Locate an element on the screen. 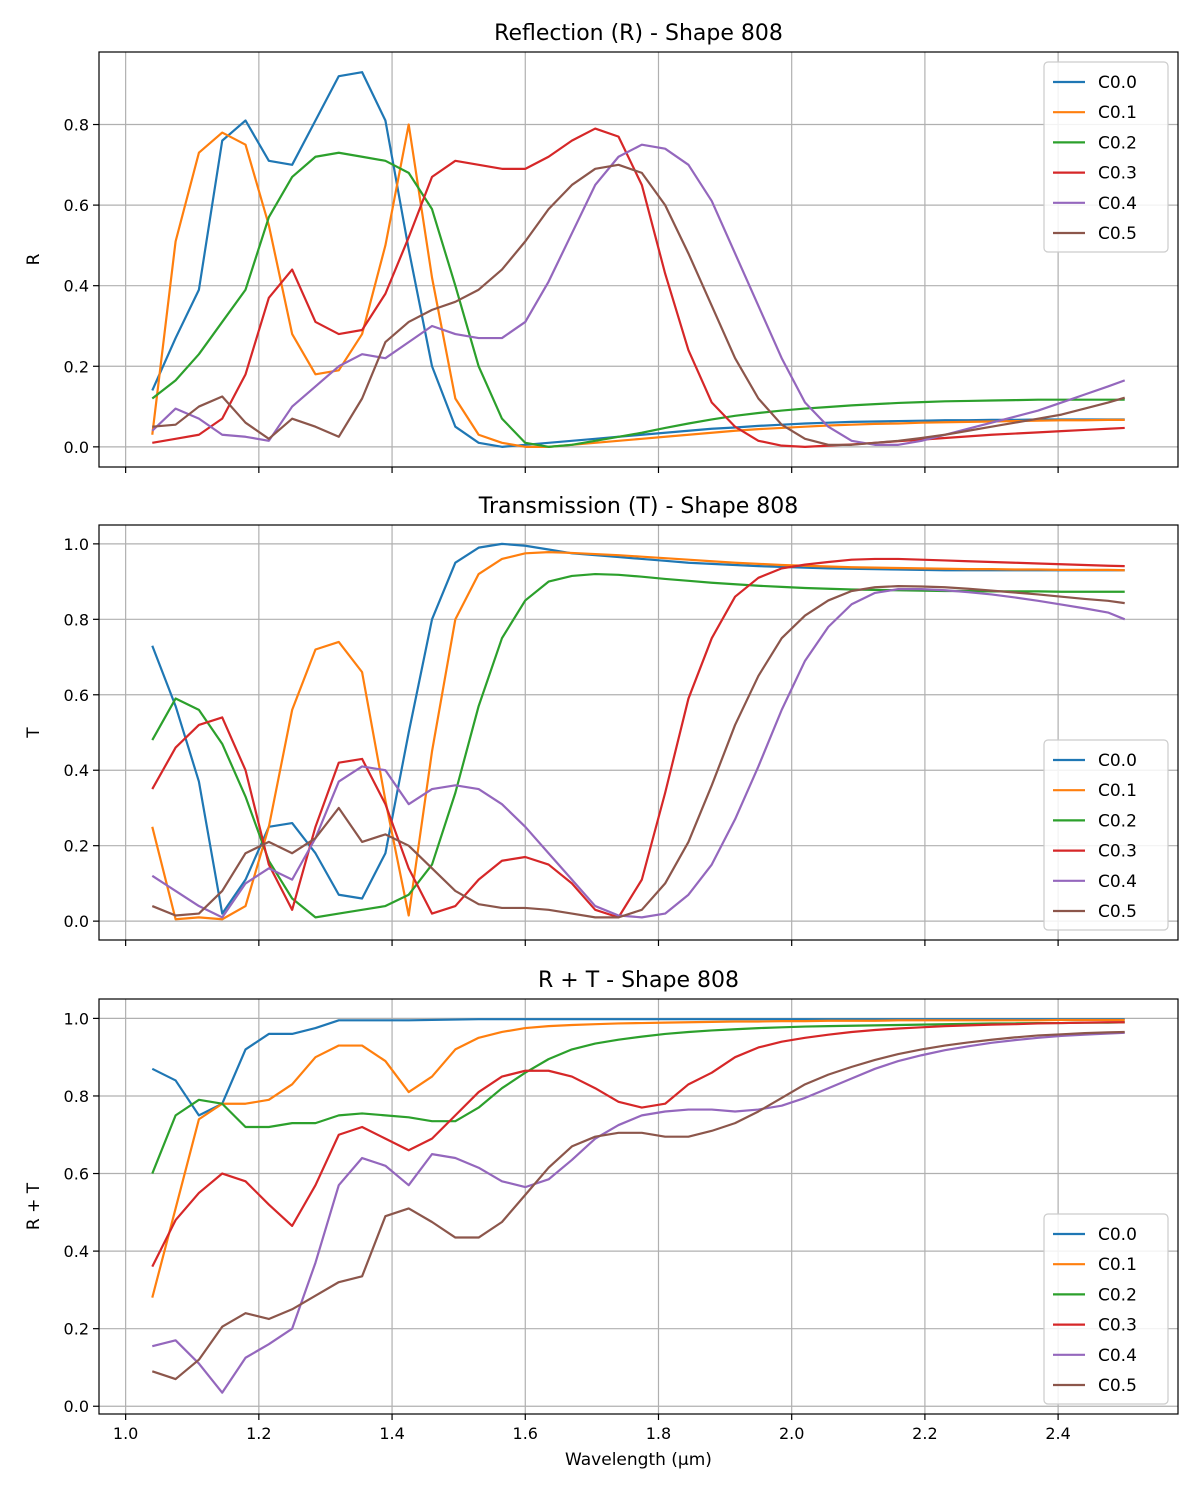  chart-title: Transmission (T) - Shape 808 is located at coordinates (638, 506).